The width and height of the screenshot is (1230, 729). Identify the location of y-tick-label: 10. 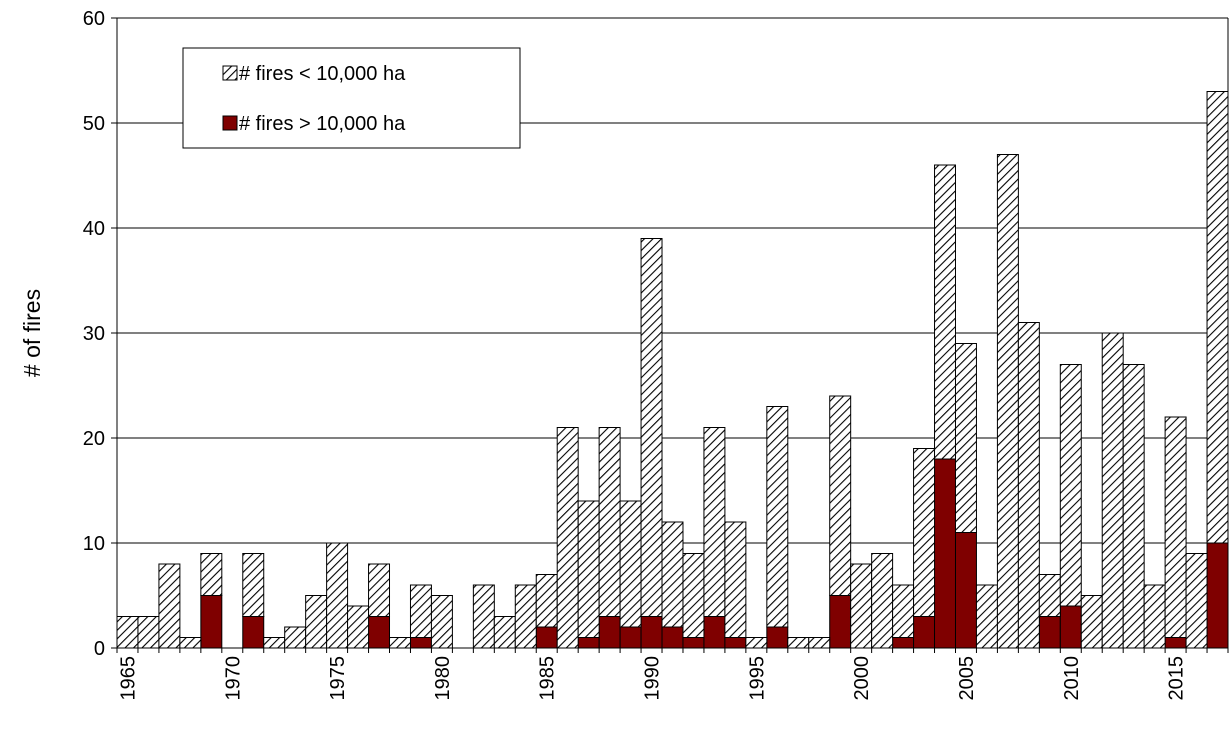
(94, 544).